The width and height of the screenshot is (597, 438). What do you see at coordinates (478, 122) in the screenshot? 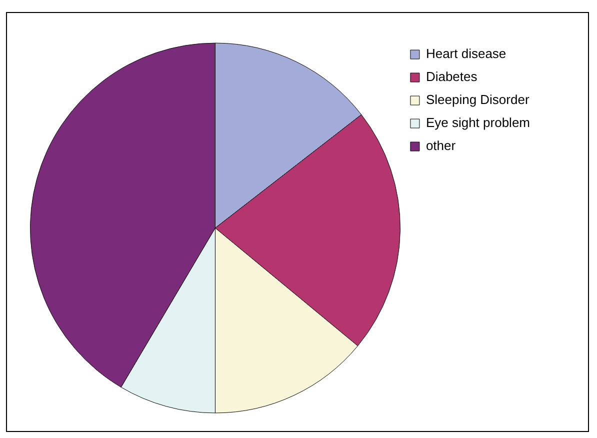
I see `legend-label: Eye sight problem` at bounding box center [478, 122].